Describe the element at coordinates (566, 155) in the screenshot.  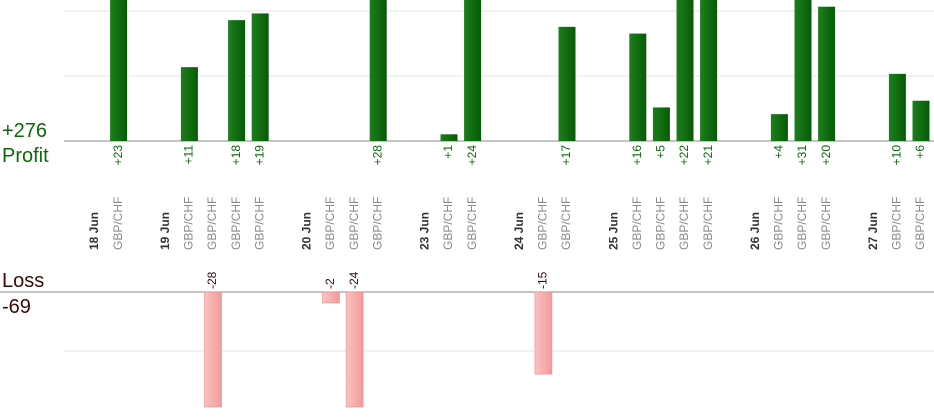
I see `profit-value-label: +17` at that location.